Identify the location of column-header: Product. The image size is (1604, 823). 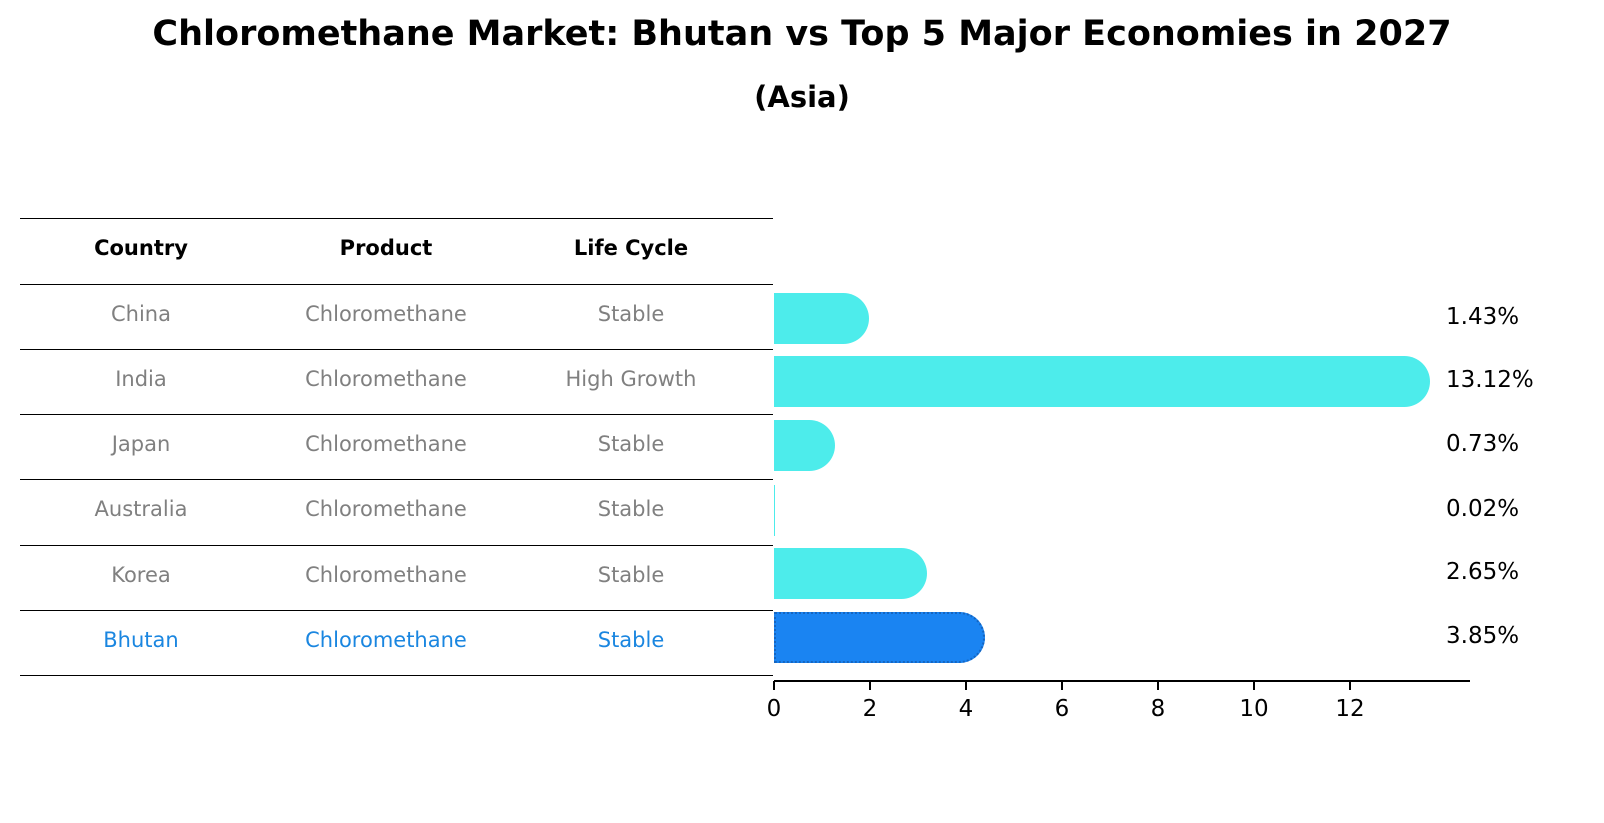
(386, 248).